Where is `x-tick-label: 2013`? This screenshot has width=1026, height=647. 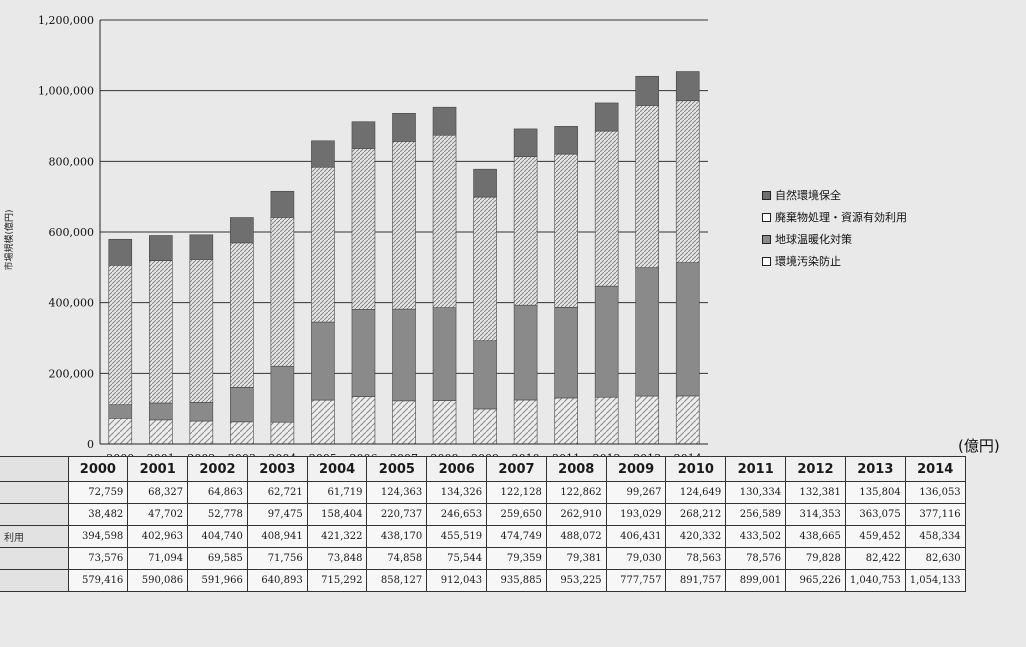
x-tick-label: 2013 is located at coordinates (647, 454).